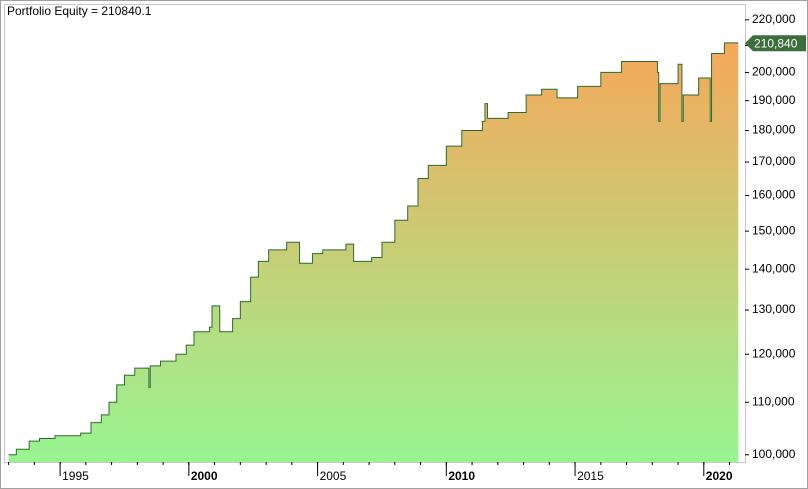  What do you see at coordinates (461, 476) in the screenshot?
I see `x-tick-label: 2010` at bounding box center [461, 476].